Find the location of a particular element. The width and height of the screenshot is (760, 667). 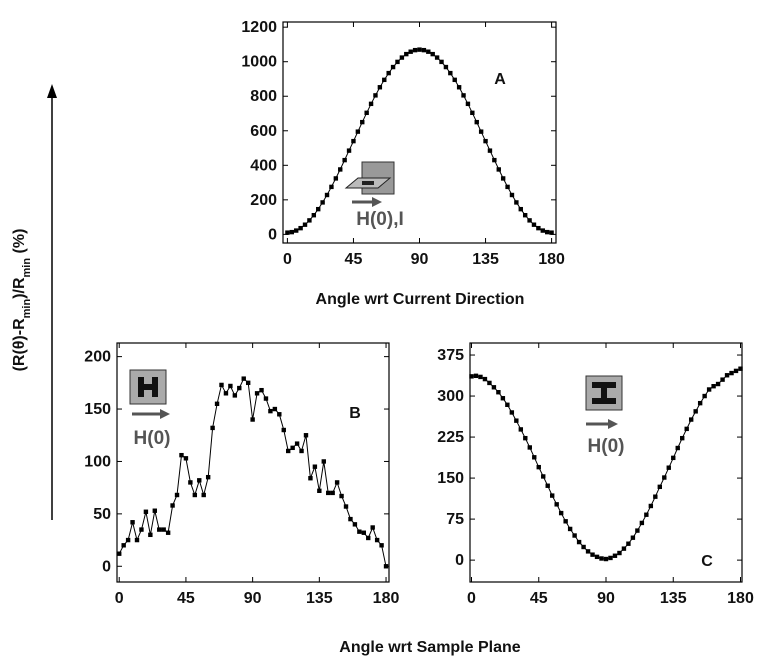

x-tick-label: 180 is located at coordinates (740, 598).